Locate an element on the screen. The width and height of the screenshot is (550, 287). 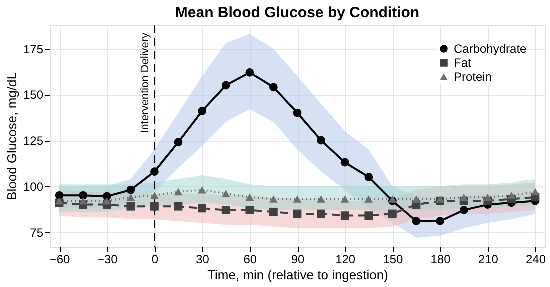
x-tick-label: 150 is located at coordinates (393, 259).